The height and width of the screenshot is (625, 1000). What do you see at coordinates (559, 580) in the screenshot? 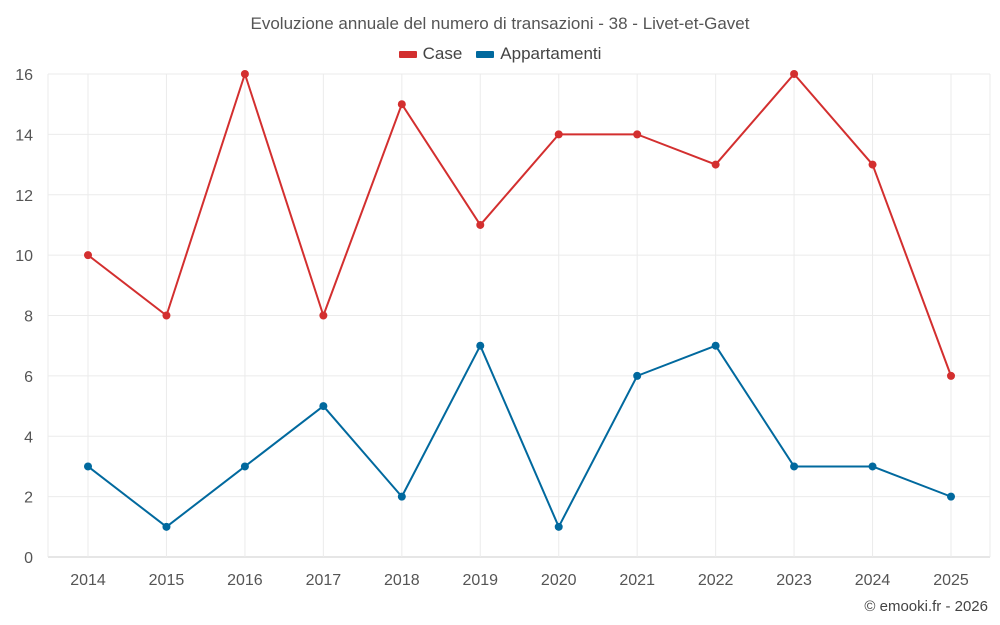
I see `x-tick-label: 2020` at bounding box center [559, 580].